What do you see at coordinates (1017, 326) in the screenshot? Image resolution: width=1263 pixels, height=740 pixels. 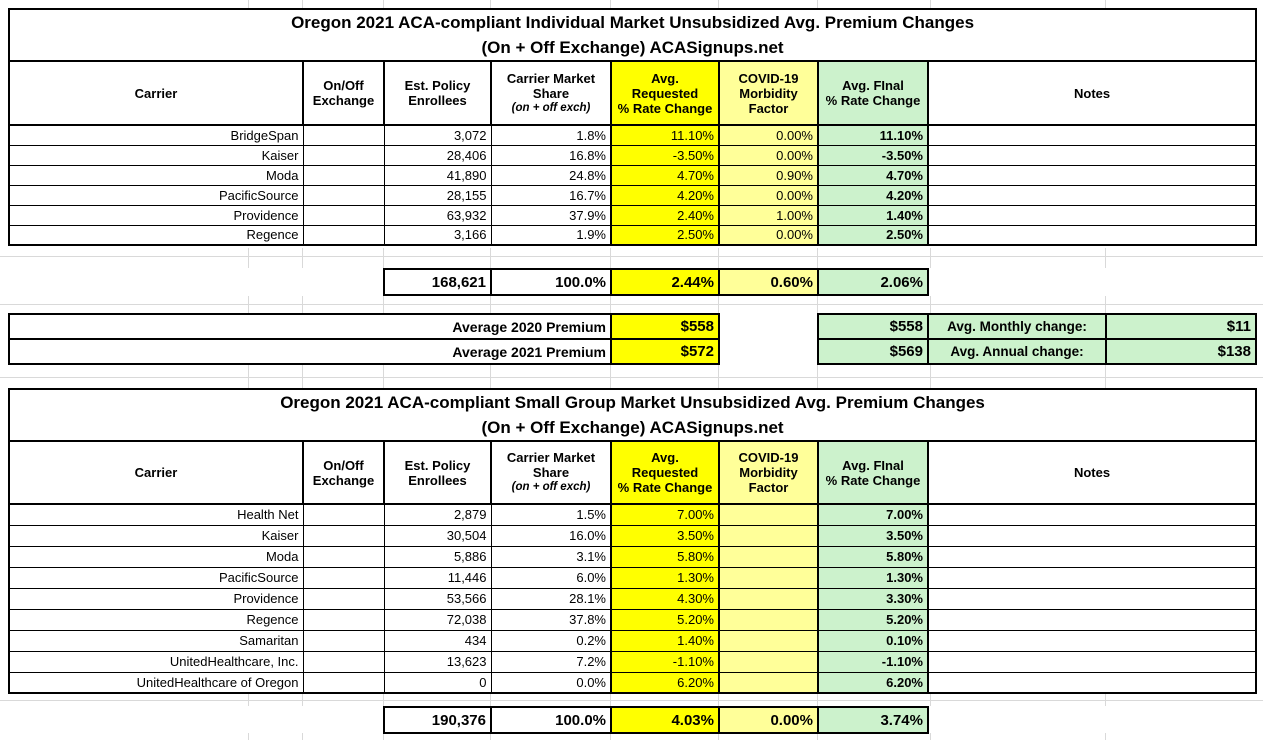 I see `monthly-change-label: Avg. Monthly change:` at bounding box center [1017, 326].